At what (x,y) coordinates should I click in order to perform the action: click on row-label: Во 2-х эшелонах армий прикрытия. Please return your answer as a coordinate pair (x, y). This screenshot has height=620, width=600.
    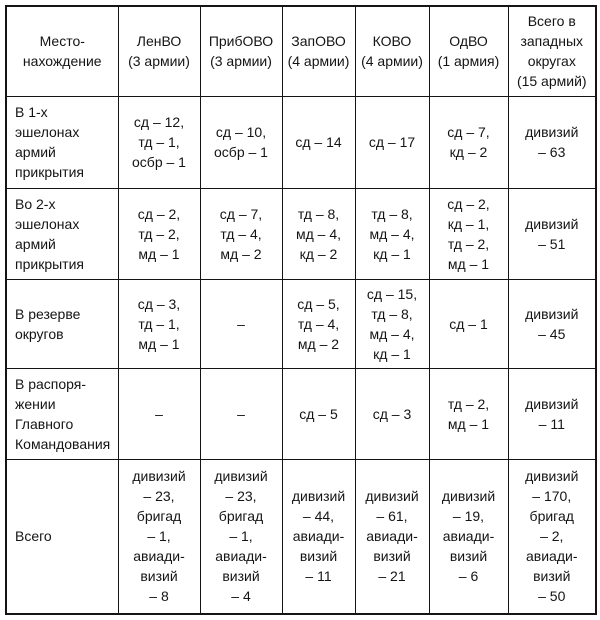
    Looking at the image, I should click on (62, 233).